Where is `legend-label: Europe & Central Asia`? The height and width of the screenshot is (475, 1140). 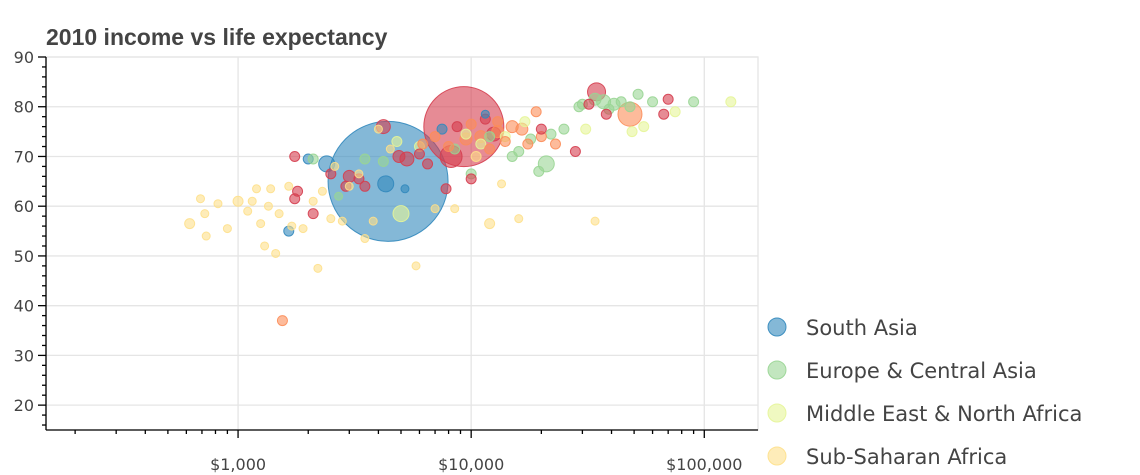 legend-label: Europe & Central Asia is located at coordinates (921, 371).